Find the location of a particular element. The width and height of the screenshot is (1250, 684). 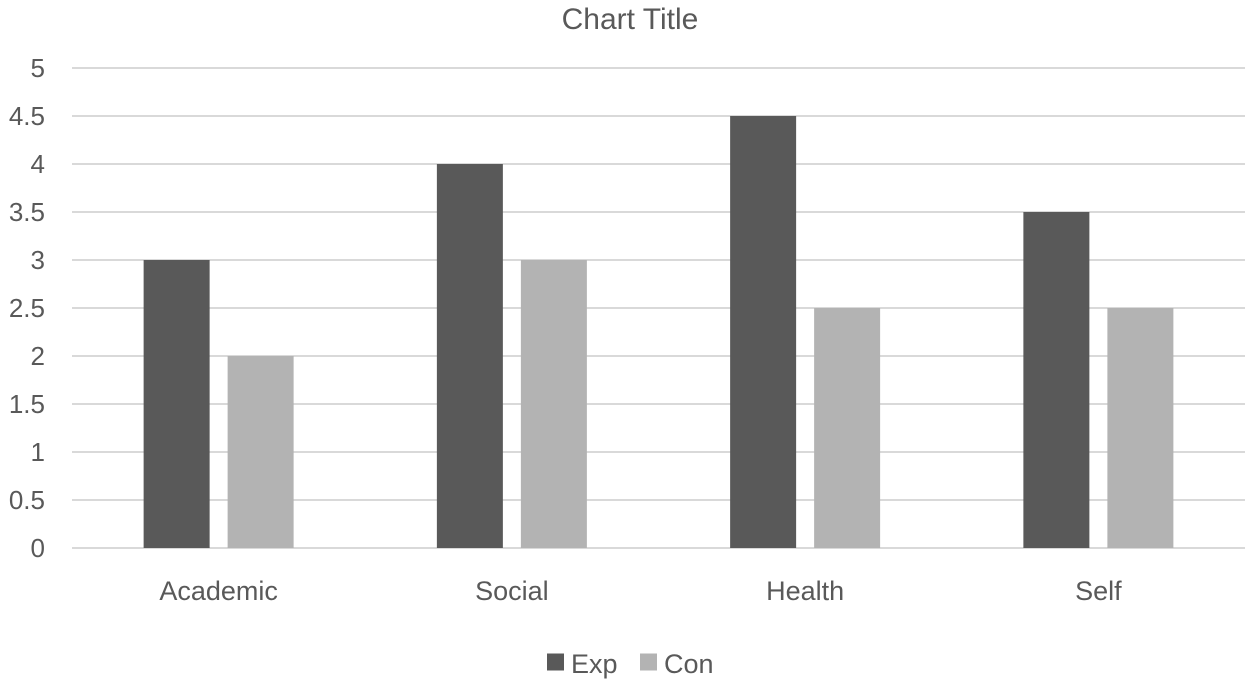

legend-swatch-con is located at coordinates (648, 662).